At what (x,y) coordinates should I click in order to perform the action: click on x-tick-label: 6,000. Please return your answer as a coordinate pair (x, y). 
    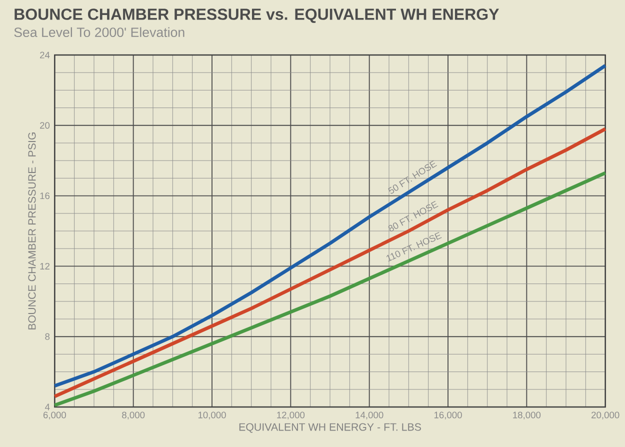
    Looking at the image, I should click on (54, 416).